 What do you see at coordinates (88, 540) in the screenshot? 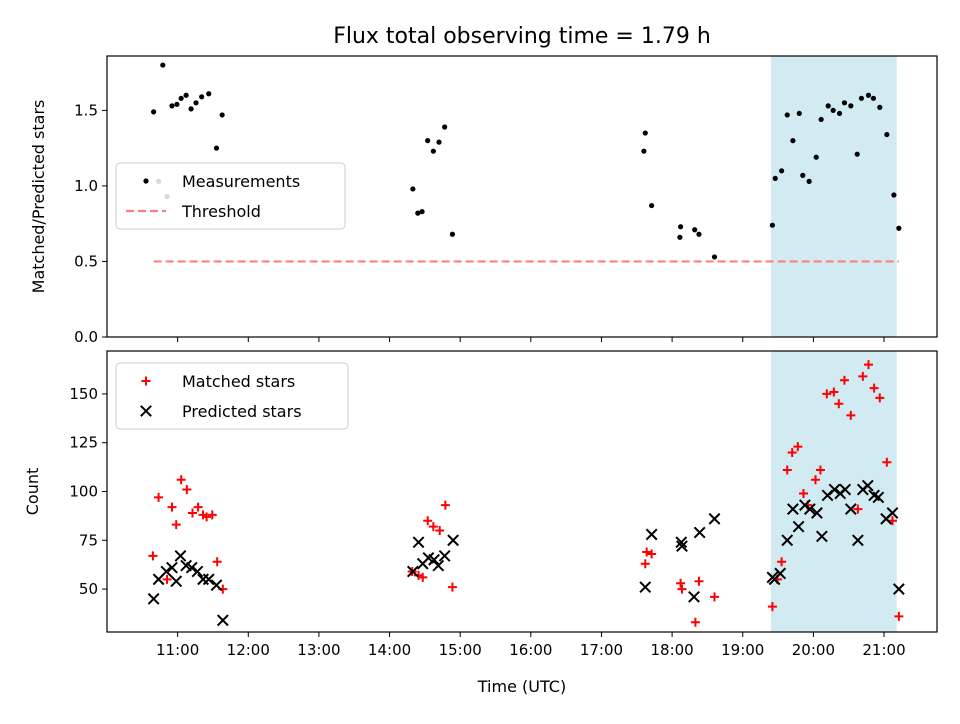
I see `y-tick-label: 75` at bounding box center [88, 540].